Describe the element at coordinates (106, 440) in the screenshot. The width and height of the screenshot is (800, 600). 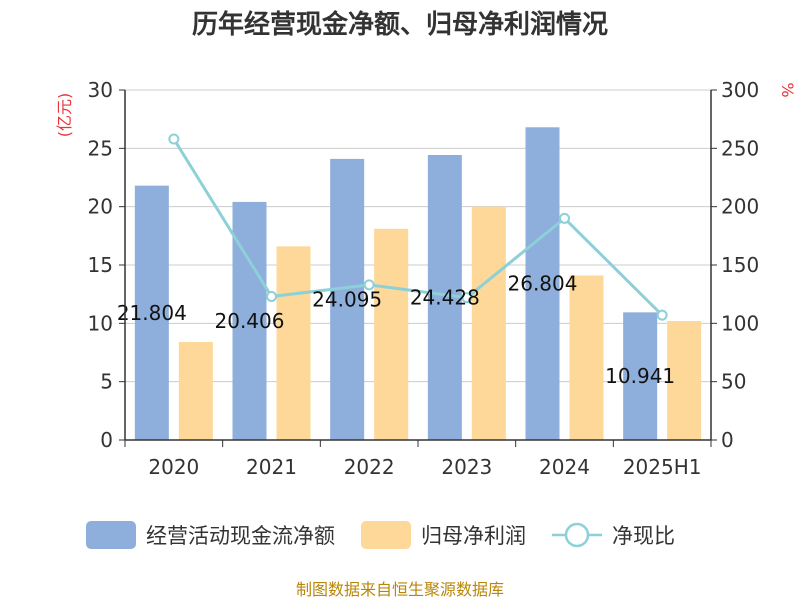
I see `left-tick-label: 0` at that location.